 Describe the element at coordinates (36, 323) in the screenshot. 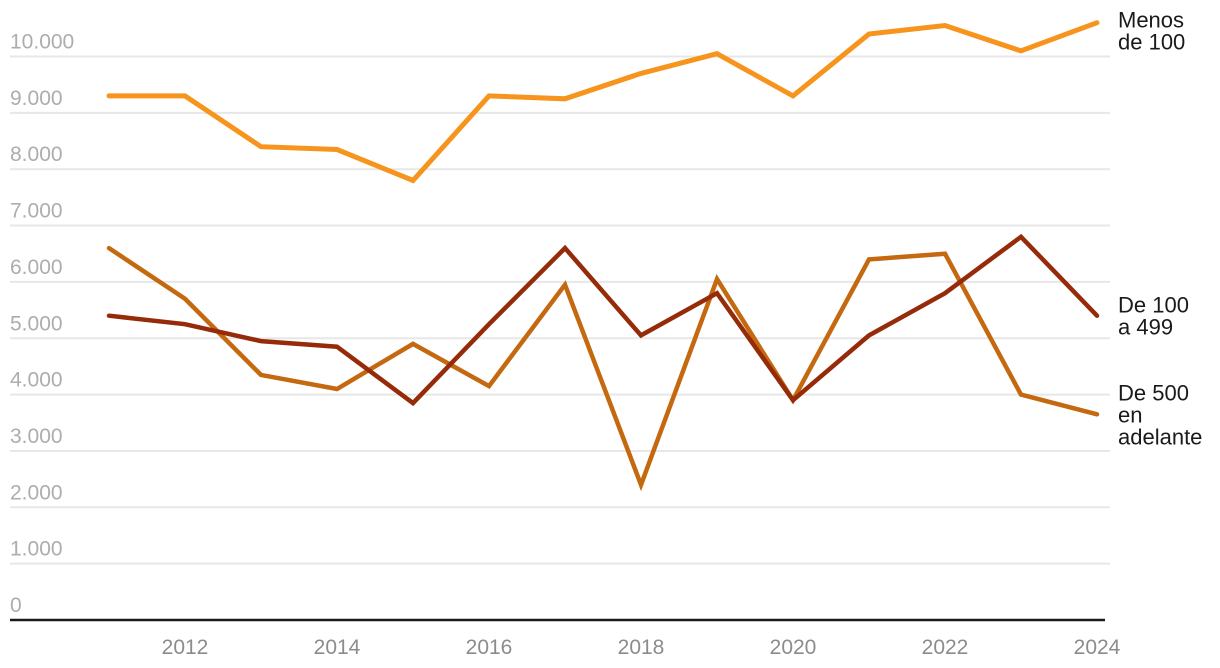

I see `y-axis-tick-label: 5.000` at that location.